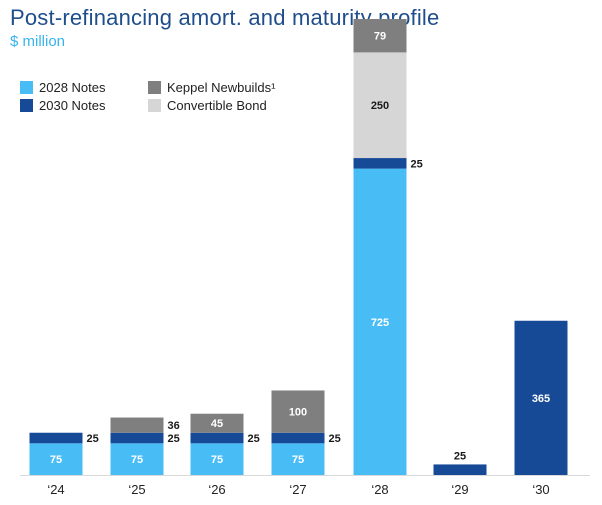 This screenshot has width=602, height=505. Describe the element at coordinates (26, 87) in the screenshot. I see `legend-swatch-2028-notes` at that location.